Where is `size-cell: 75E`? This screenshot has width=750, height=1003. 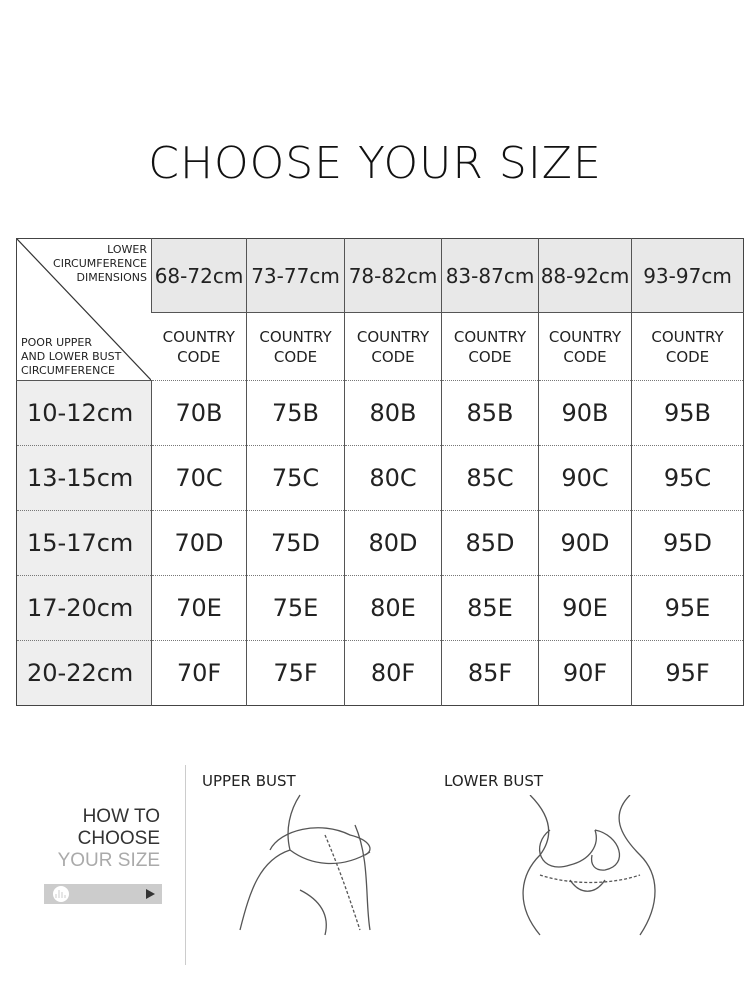 size-cell: 75E is located at coordinates (295, 608).